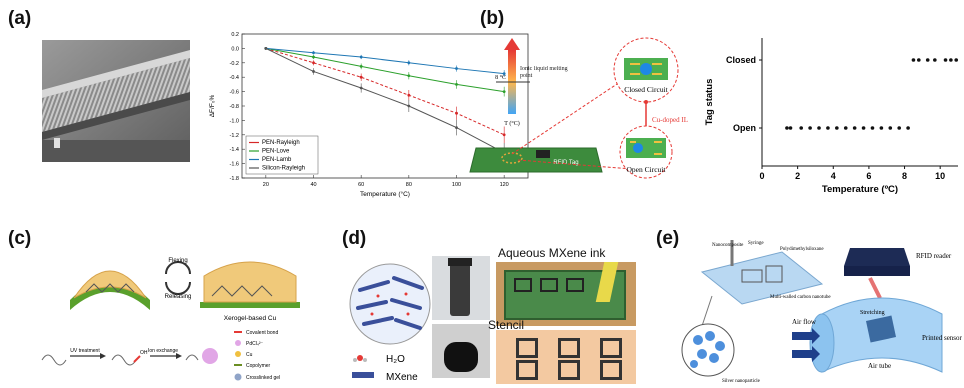  I want to click on chart-a-ytick-label: -0.4, so click(234, 78).